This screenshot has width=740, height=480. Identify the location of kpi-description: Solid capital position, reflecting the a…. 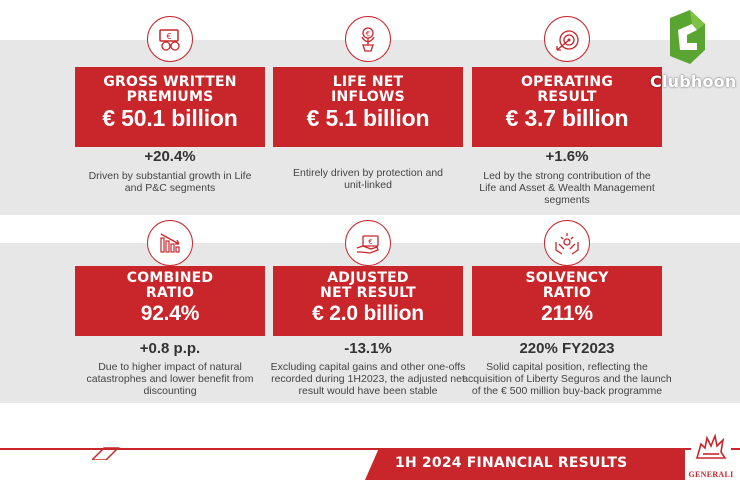
(567, 379).